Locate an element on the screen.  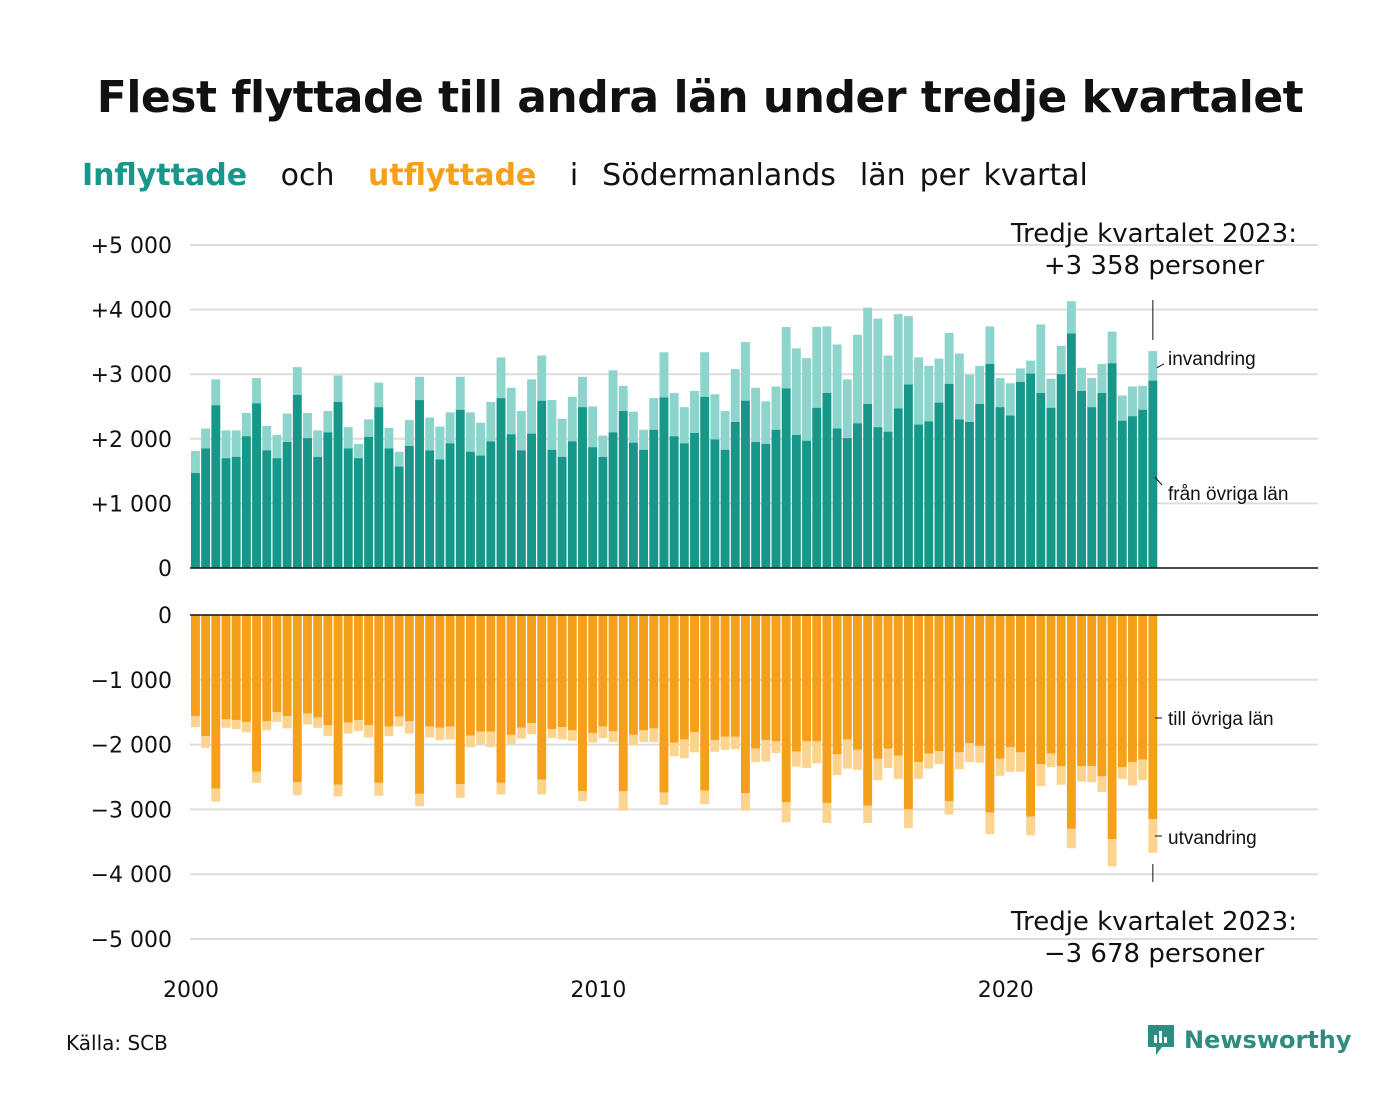
annotation-lower-line1: Tredje kvartalet 2023: is located at coordinates (1153, 922).